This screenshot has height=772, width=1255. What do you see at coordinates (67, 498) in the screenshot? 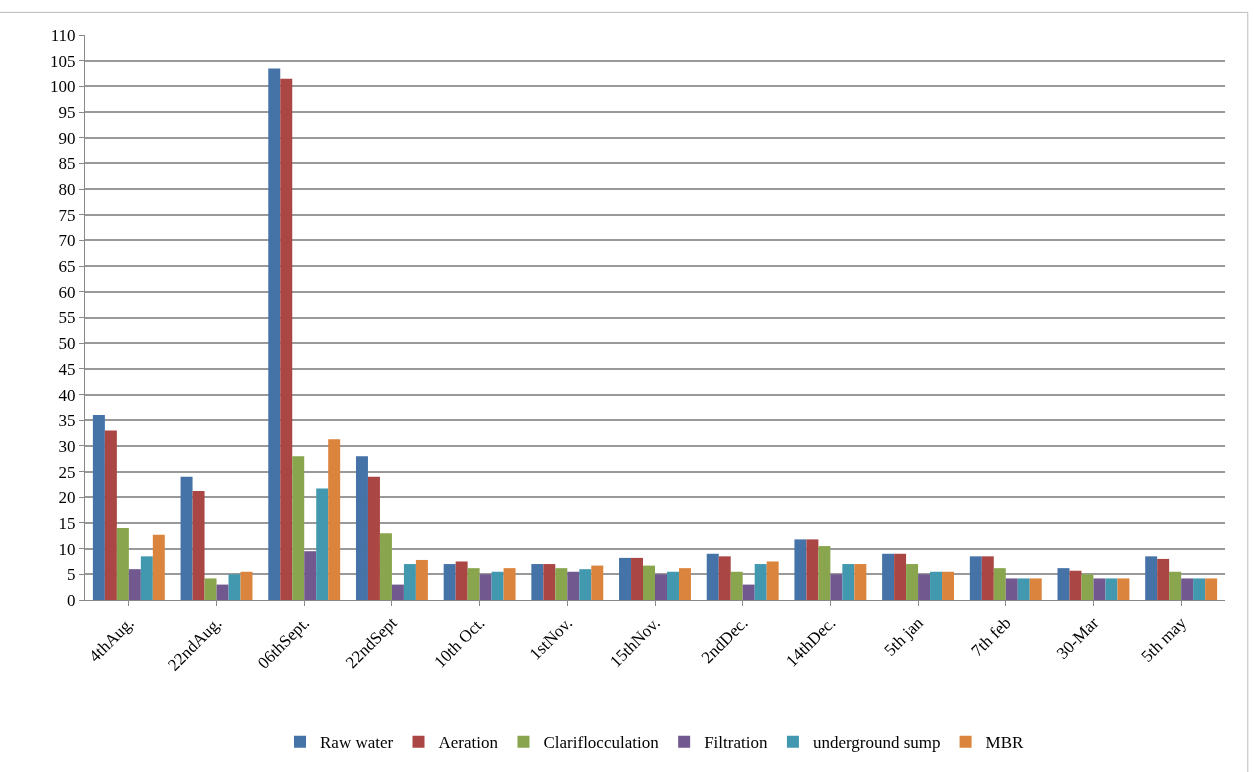
I see `y-tick-label: 20` at bounding box center [67, 498].